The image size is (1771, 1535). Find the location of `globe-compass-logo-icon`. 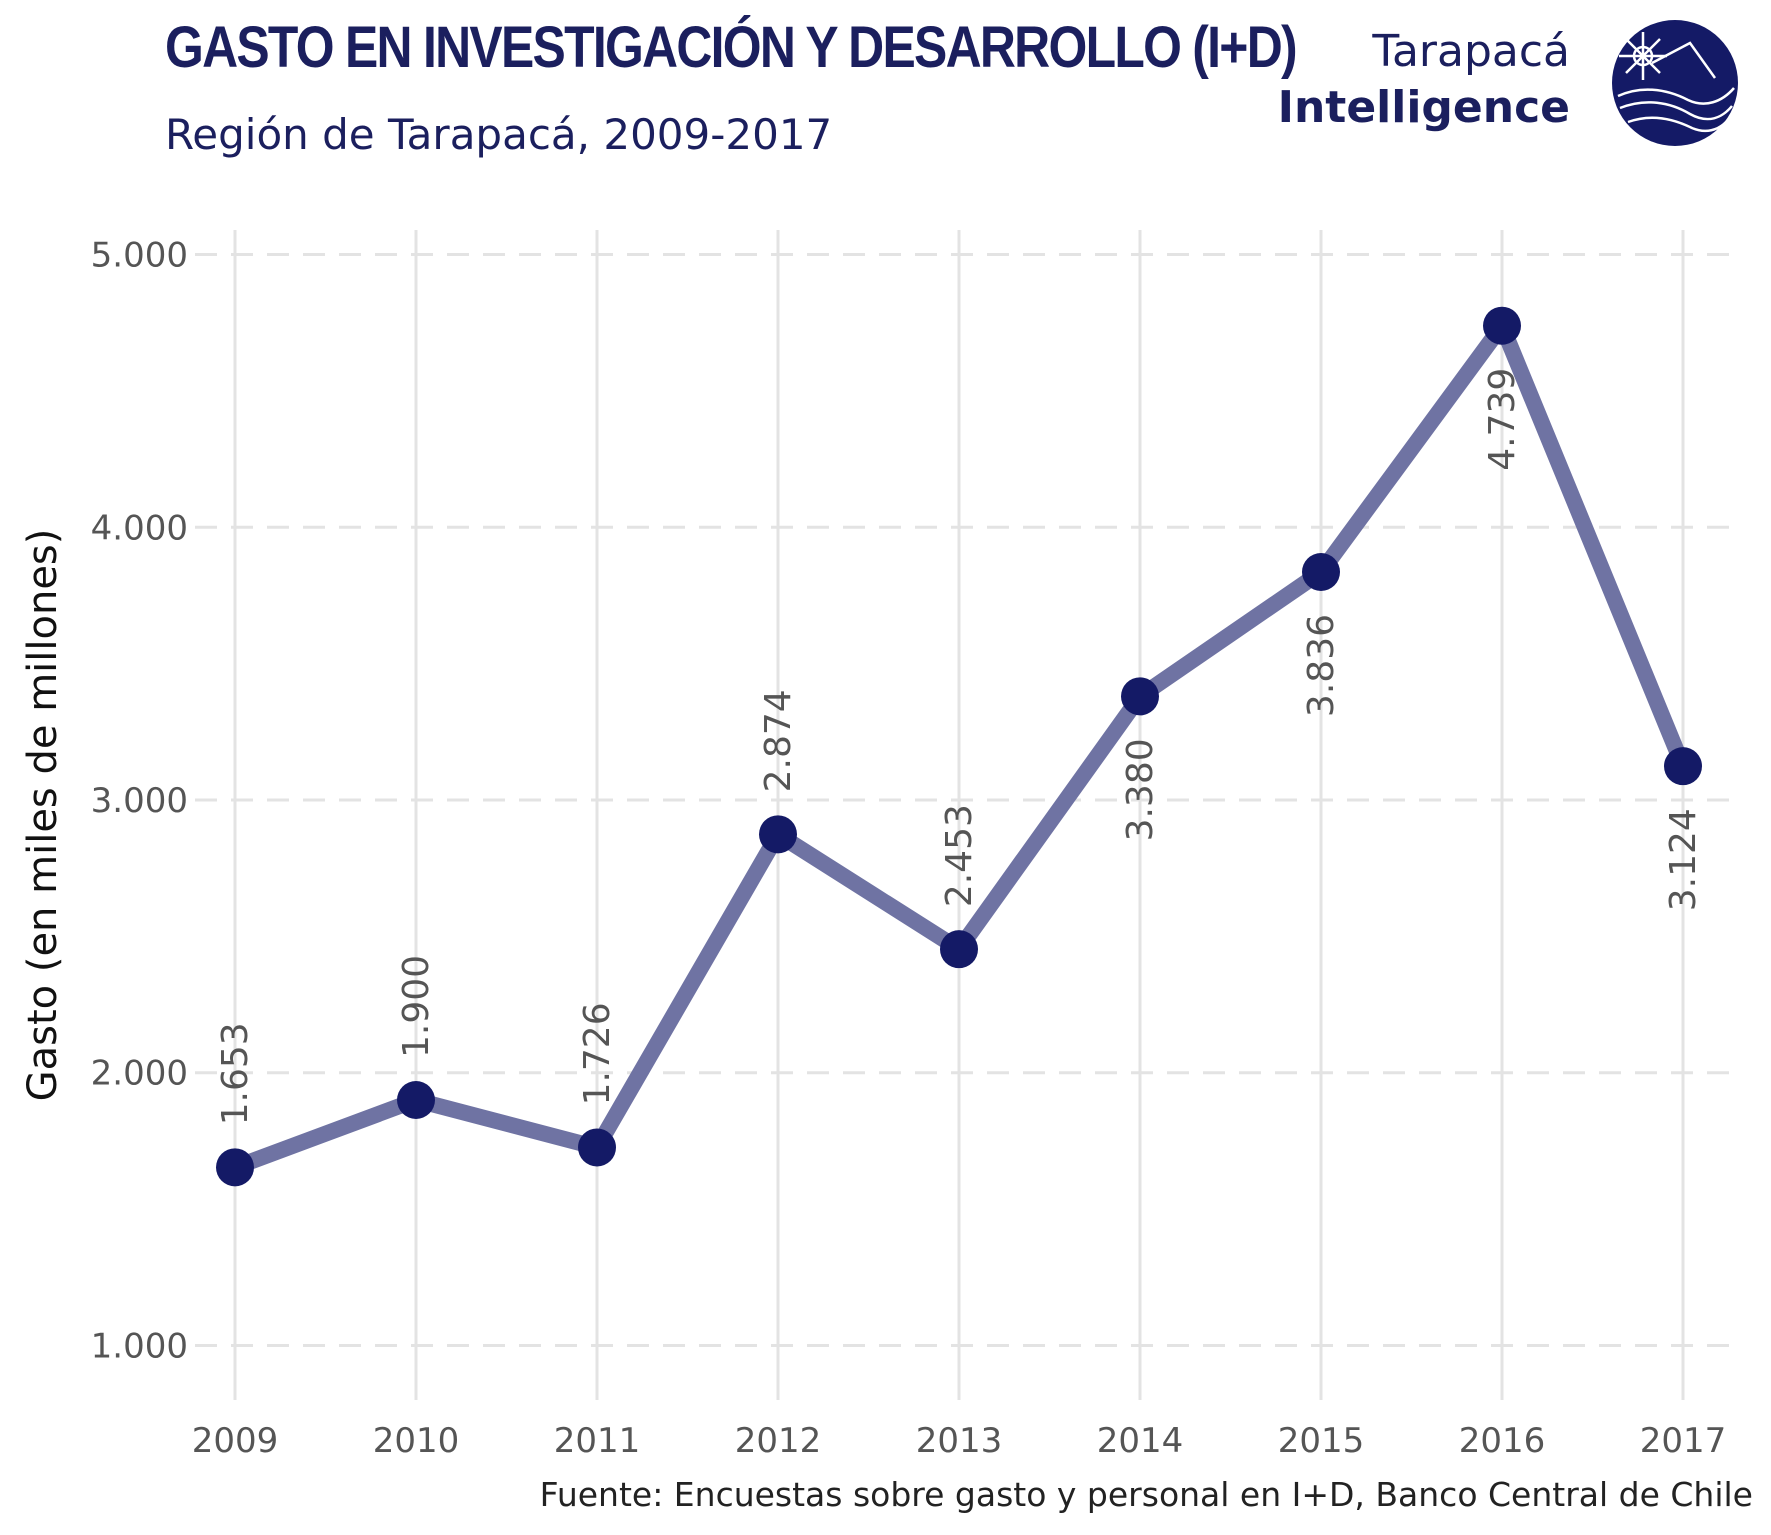

globe-compass-logo-icon is located at coordinates (1675, 83).